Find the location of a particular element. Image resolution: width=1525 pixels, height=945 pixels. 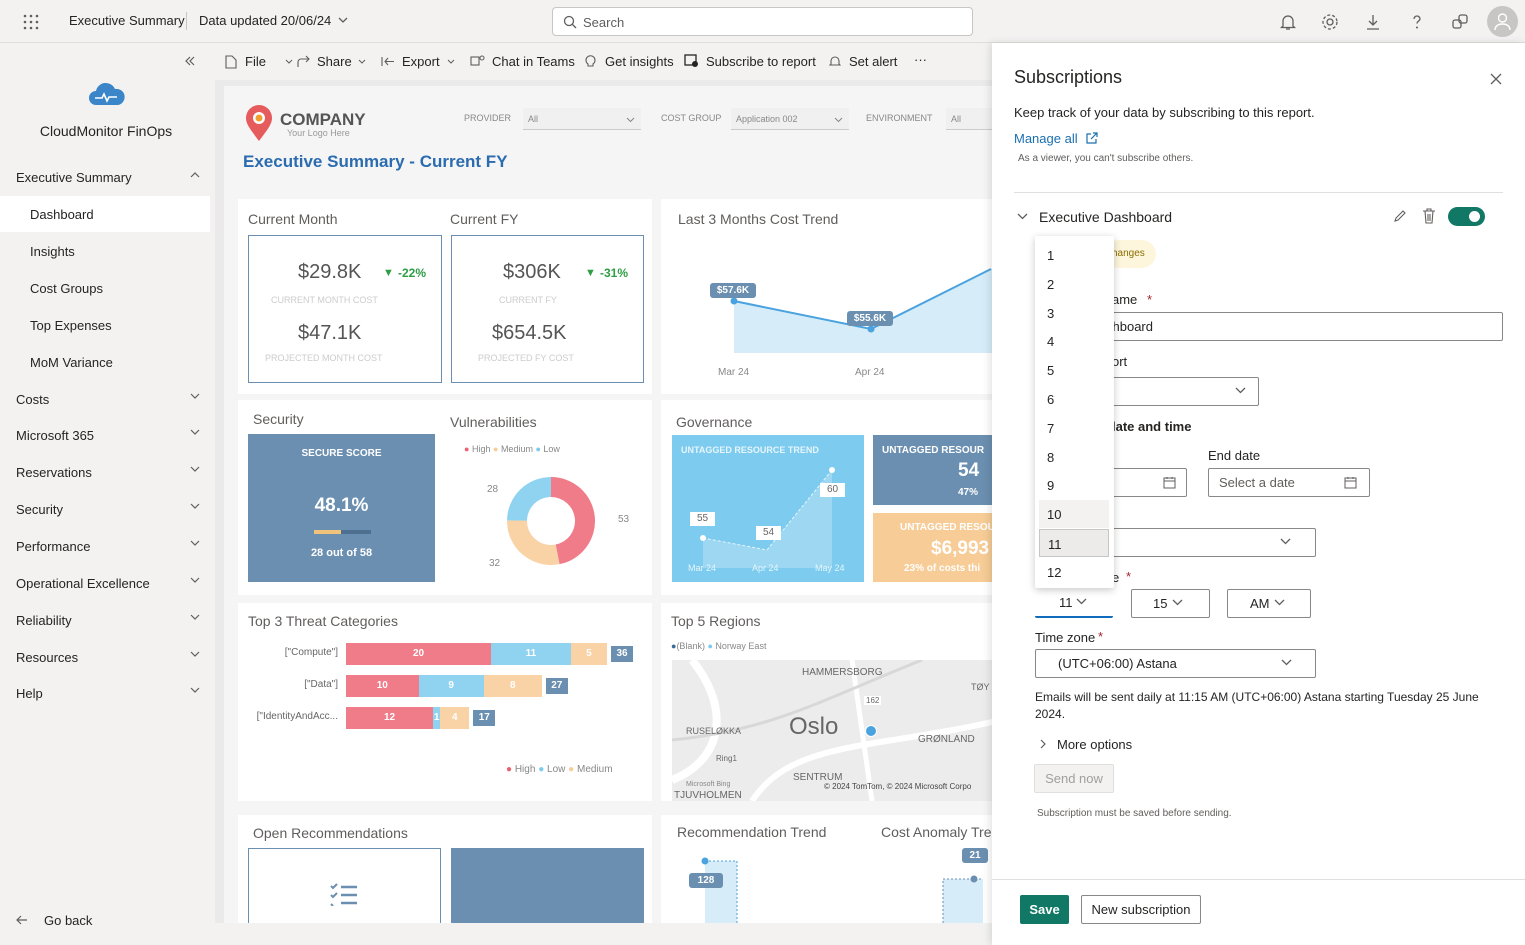

sidebar-group-microsoft-365: Microsoft 365 is located at coordinates (105, 435).